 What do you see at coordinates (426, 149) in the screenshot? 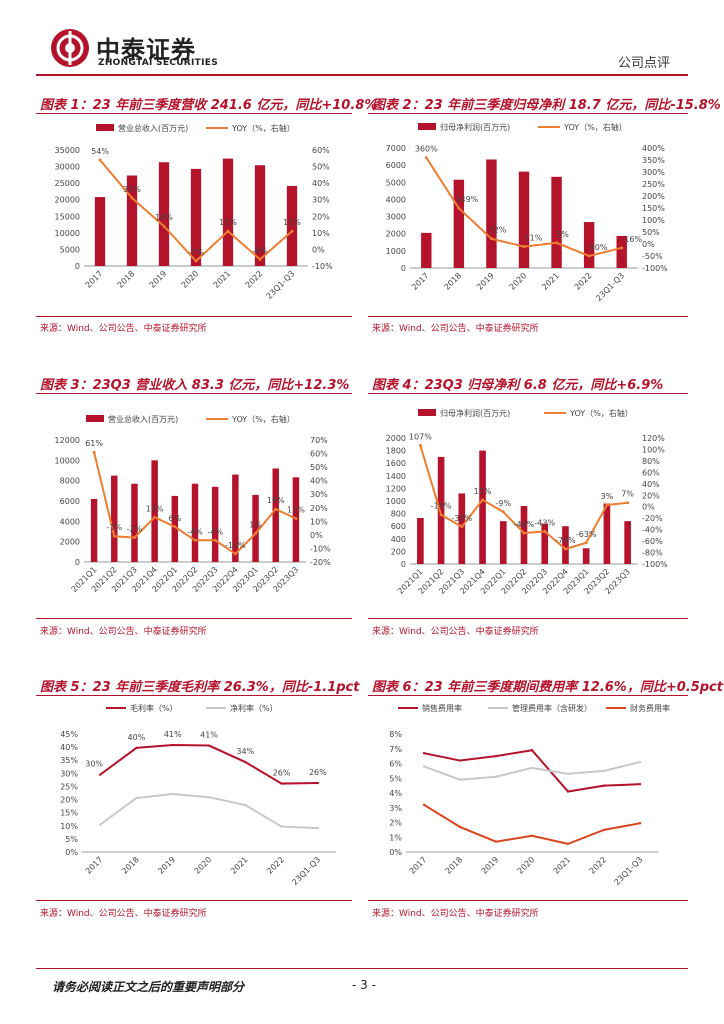
I see `yoy-data-label: 360%` at bounding box center [426, 149].